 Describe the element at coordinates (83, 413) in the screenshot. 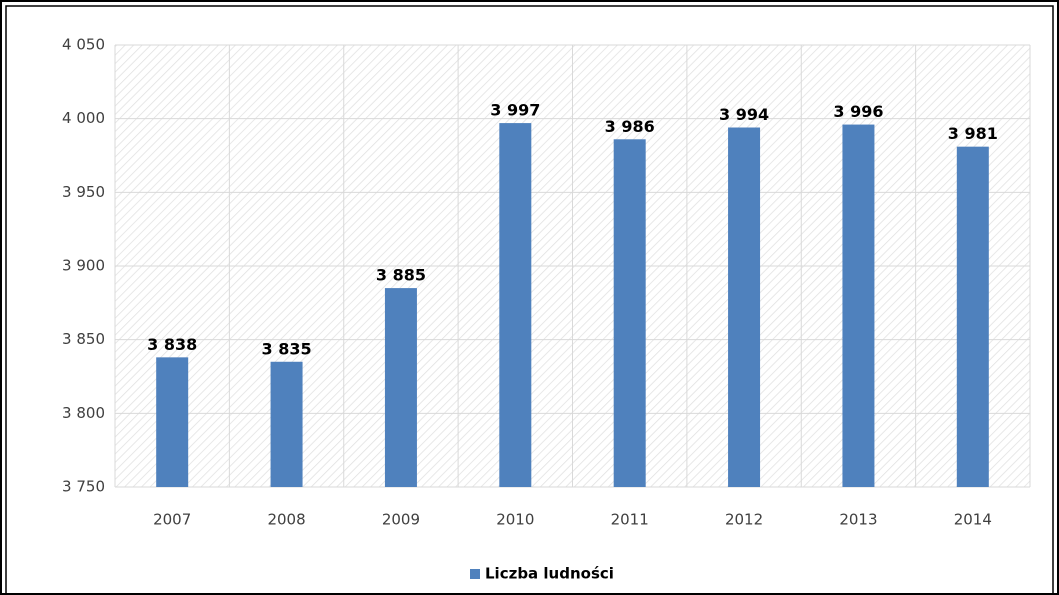

I see `y-tick-label: 3 800` at that location.